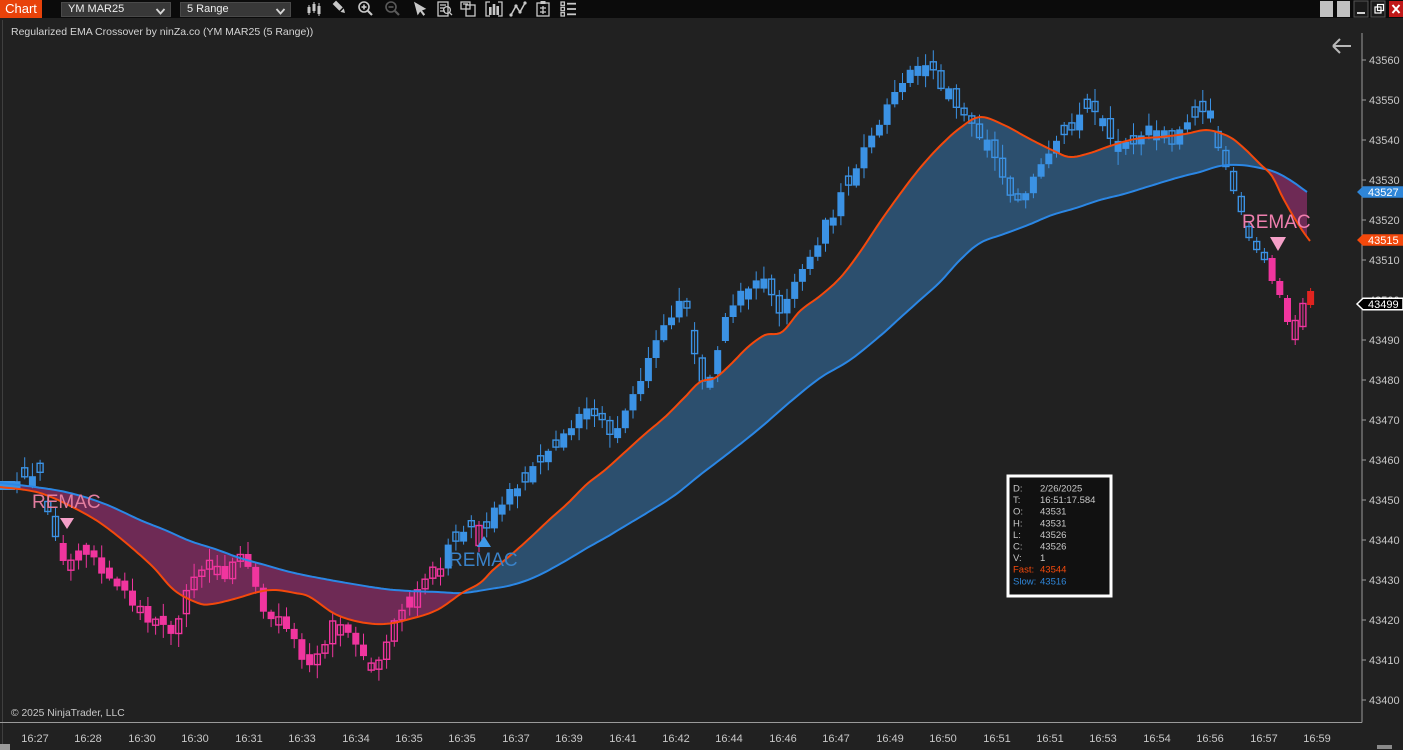 Image resolution: width=1403 pixels, height=750 pixels. I want to click on svg-text: 16:59, so click(1317, 739).